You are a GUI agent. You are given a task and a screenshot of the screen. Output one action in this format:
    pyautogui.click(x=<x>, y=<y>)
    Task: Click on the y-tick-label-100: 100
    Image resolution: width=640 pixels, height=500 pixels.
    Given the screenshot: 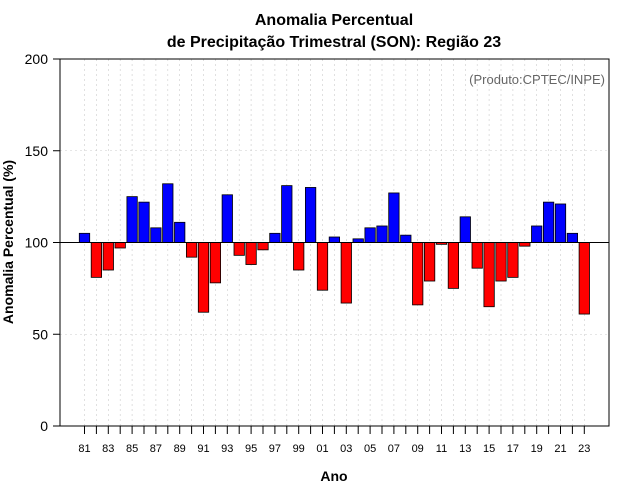 What is the action you would take?
    pyautogui.click(x=37, y=243)
    